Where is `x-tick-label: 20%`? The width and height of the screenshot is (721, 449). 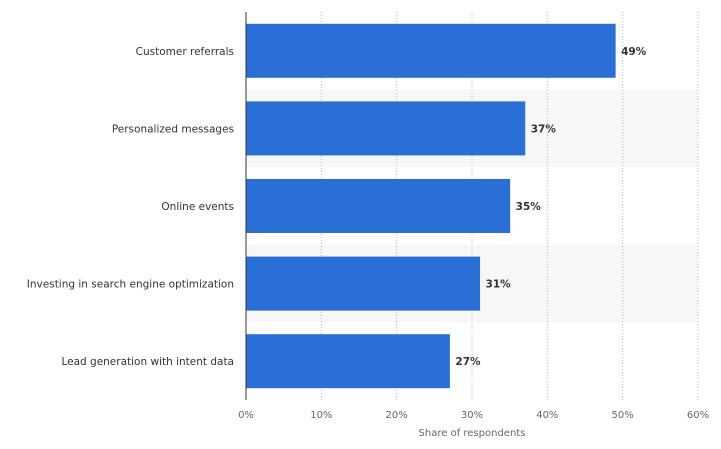
x-tick-label: 20% is located at coordinates (397, 415).